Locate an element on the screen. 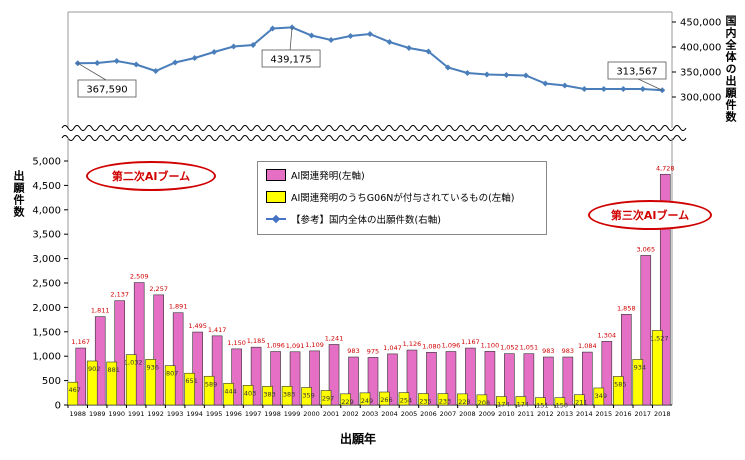 The width and height of the screenshot is (745, 460). right-tick-label: 350,000 is located at coordinates (700, 73).